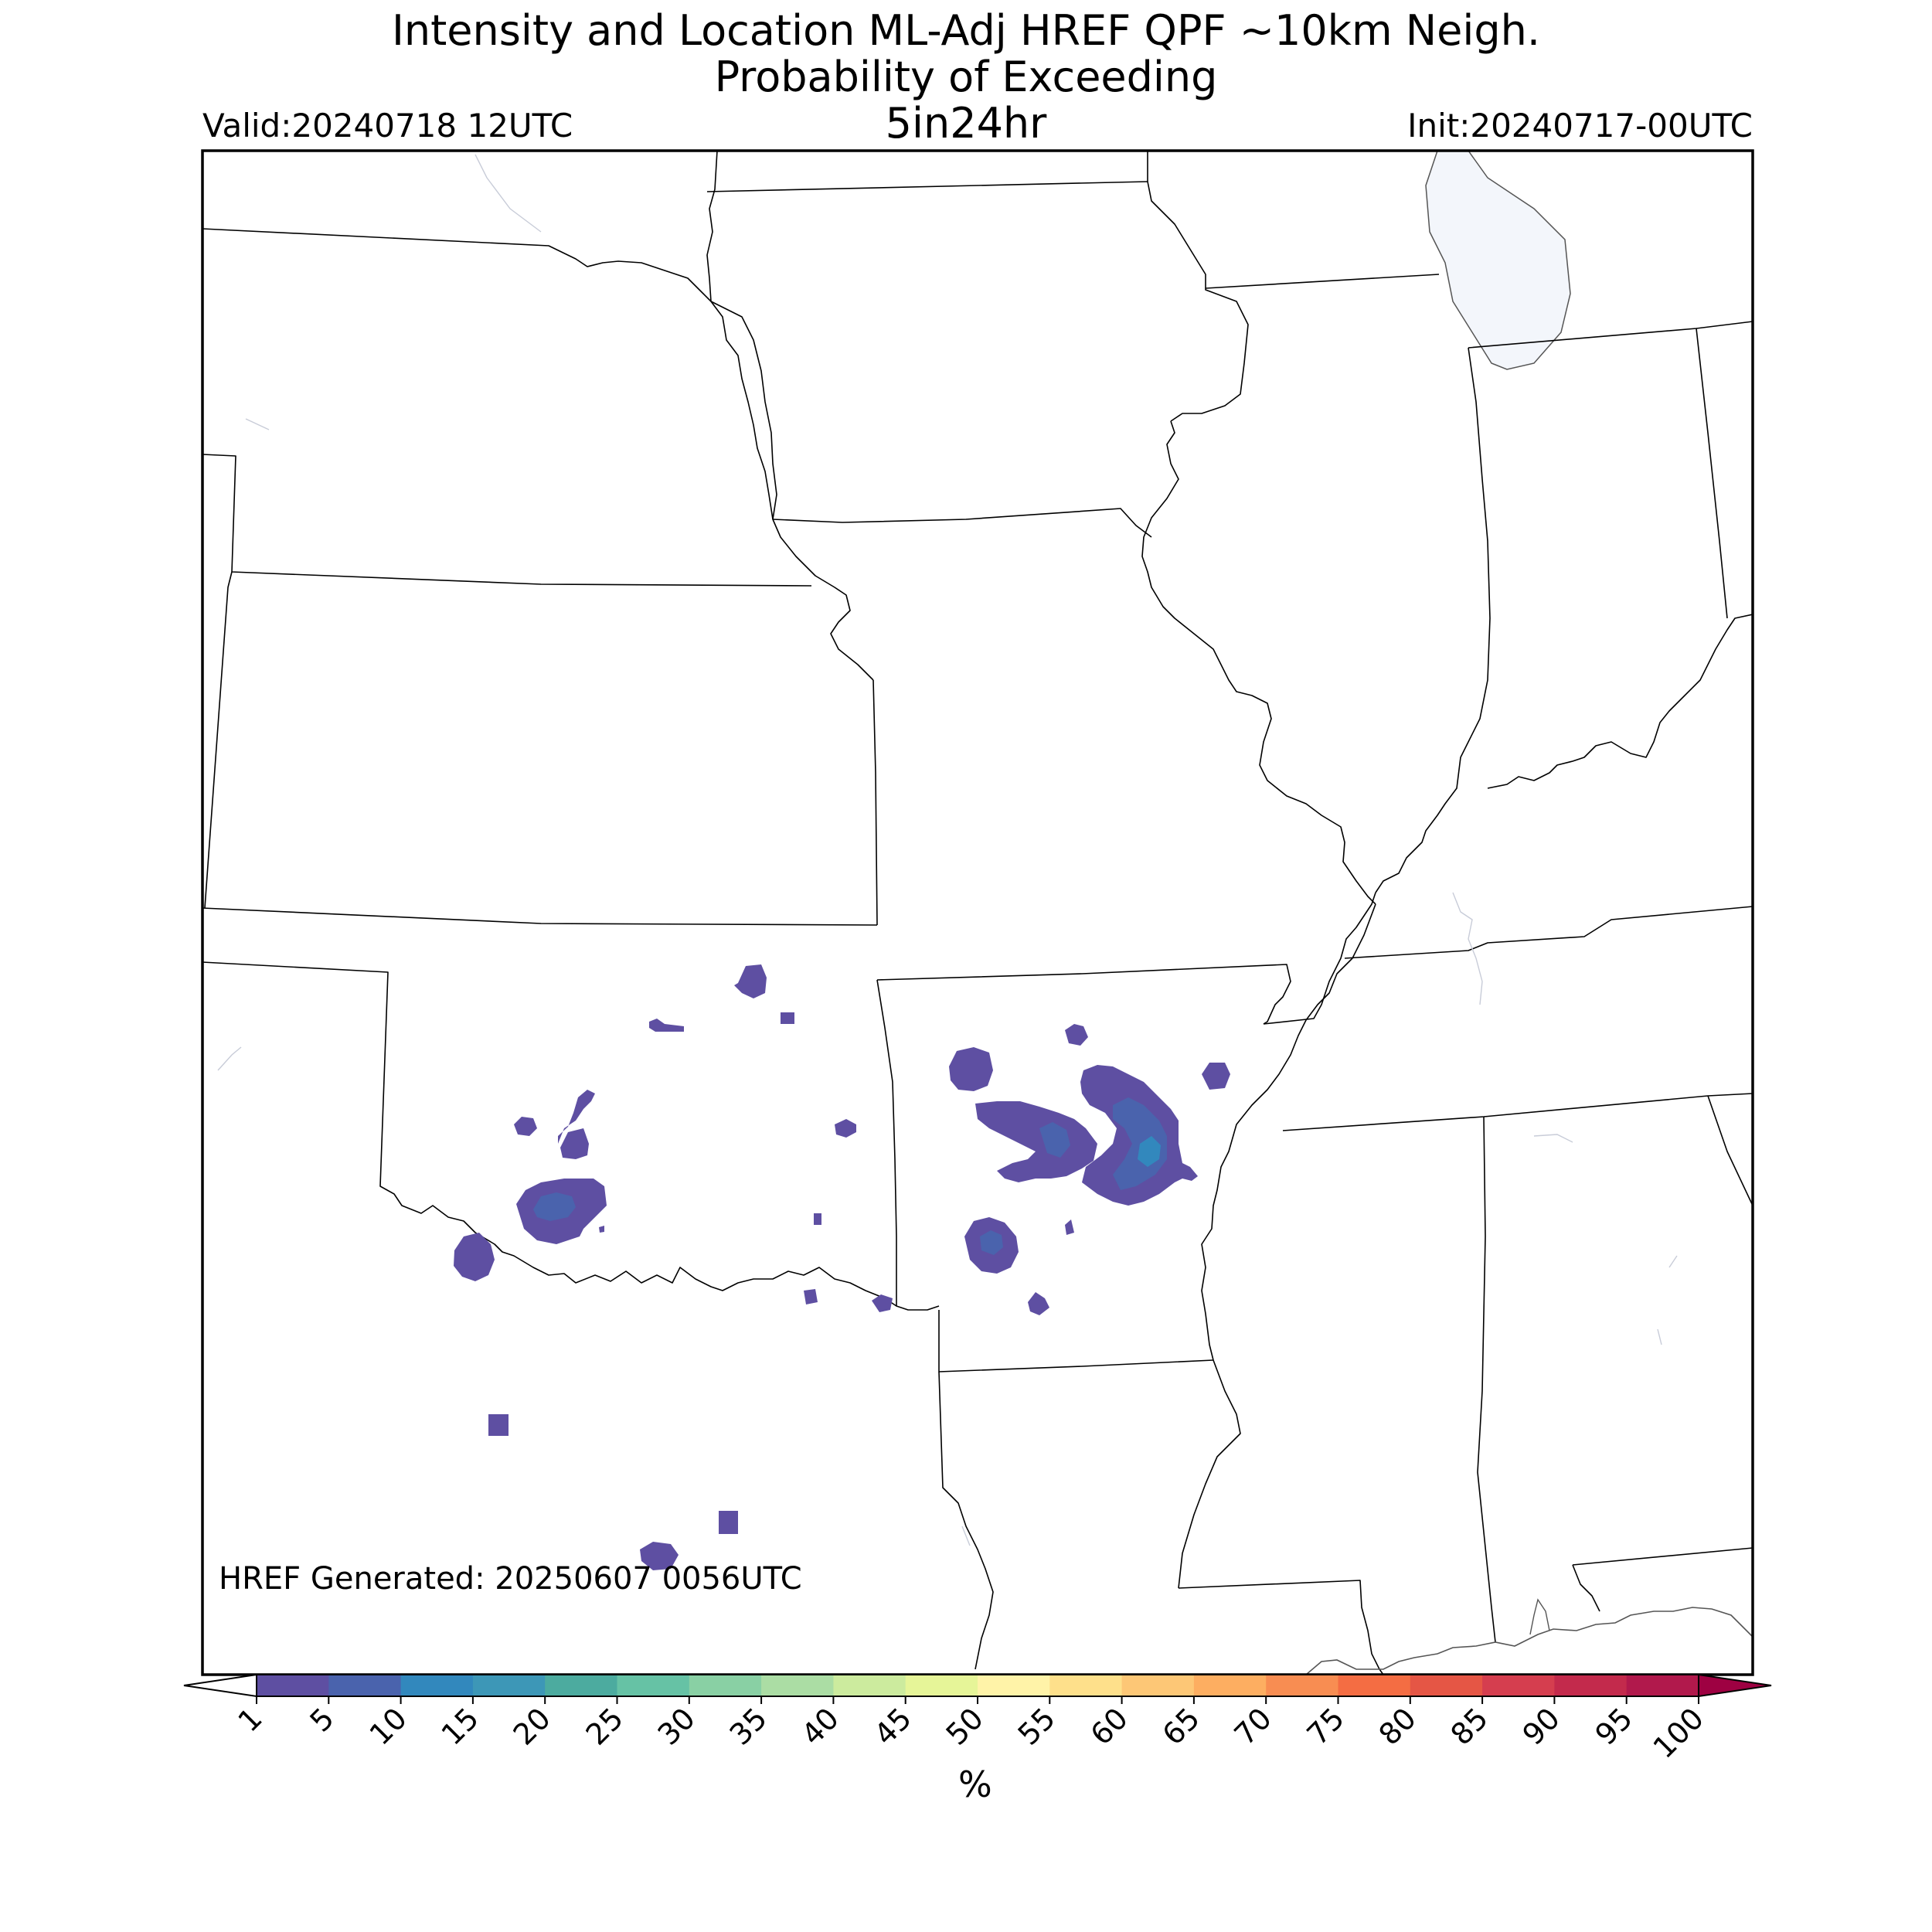  I want to click on border-ne-ks, so click(218, 740).